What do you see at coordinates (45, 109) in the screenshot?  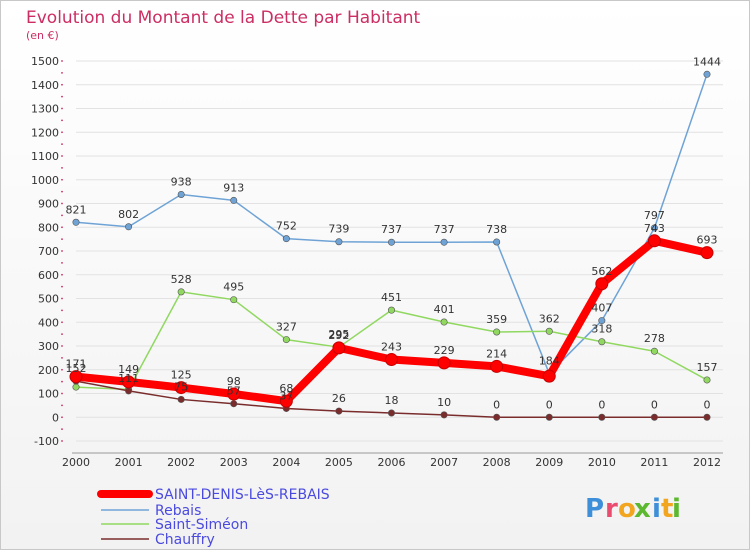 I see `y-tick-label: 1300` at bounding box center [45, 109].